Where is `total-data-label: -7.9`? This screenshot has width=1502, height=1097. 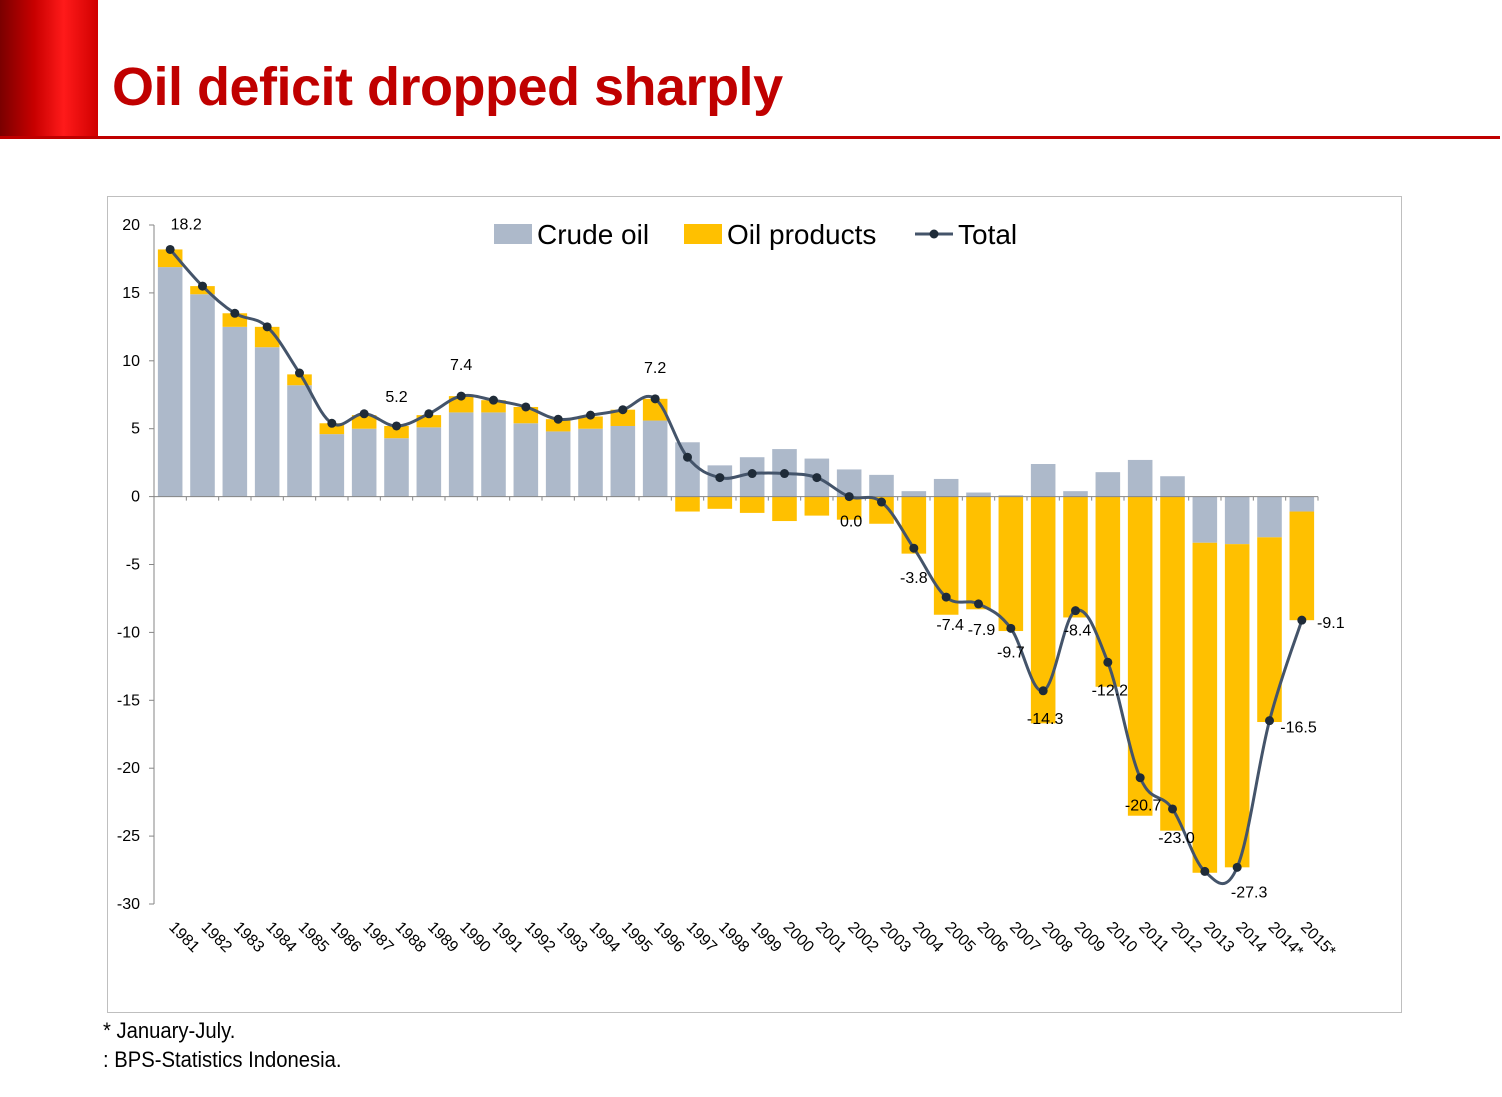
total-data-label: -7.9 is located at coordinates (982, 630).